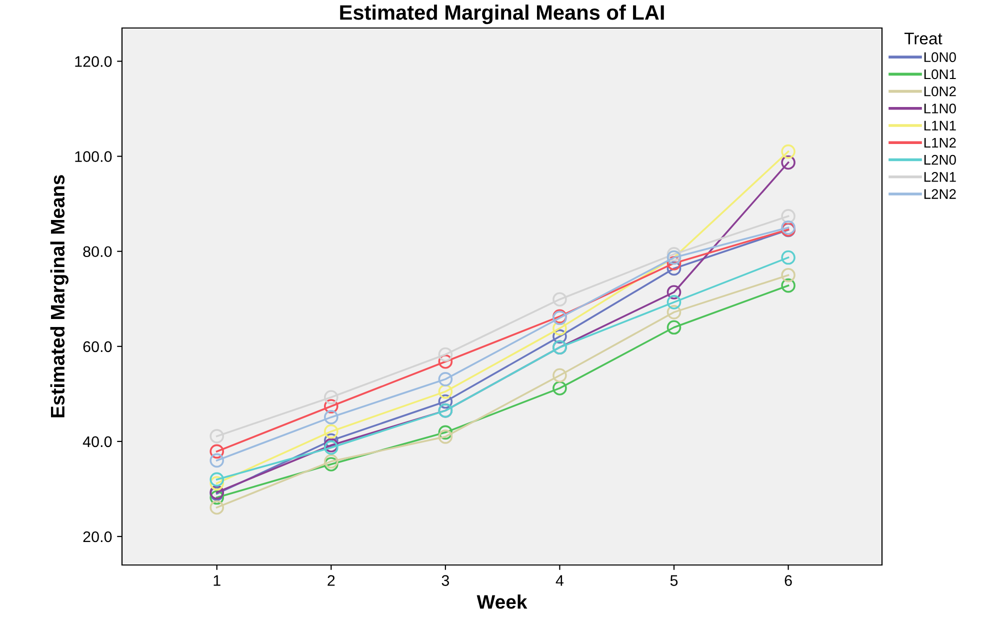  Describe the element at coordinates (788, 580) in the screenshot. I see `x-tick-label: 6` at that location.